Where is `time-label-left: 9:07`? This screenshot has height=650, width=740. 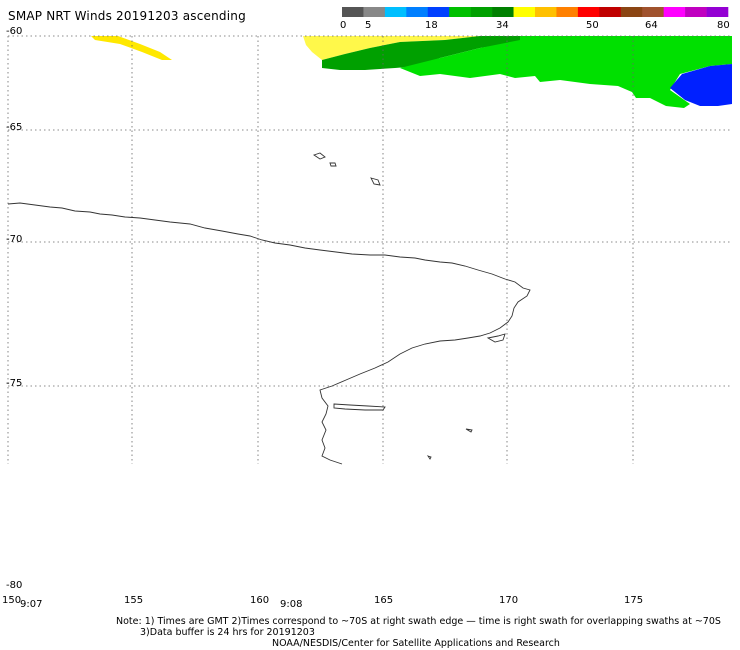
time-label-left: 9:07 is located at coordinates (31, 604).